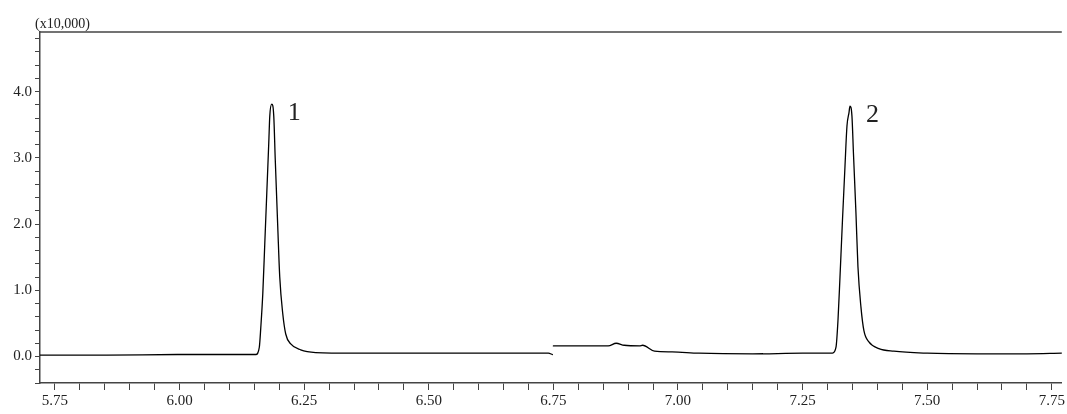 This screenshot has height=414, width=1067. What do you see at coordinates (179, 399) in the screenshot?
I see `x-tick-label: 6.00` at bounding box center [179, 399].